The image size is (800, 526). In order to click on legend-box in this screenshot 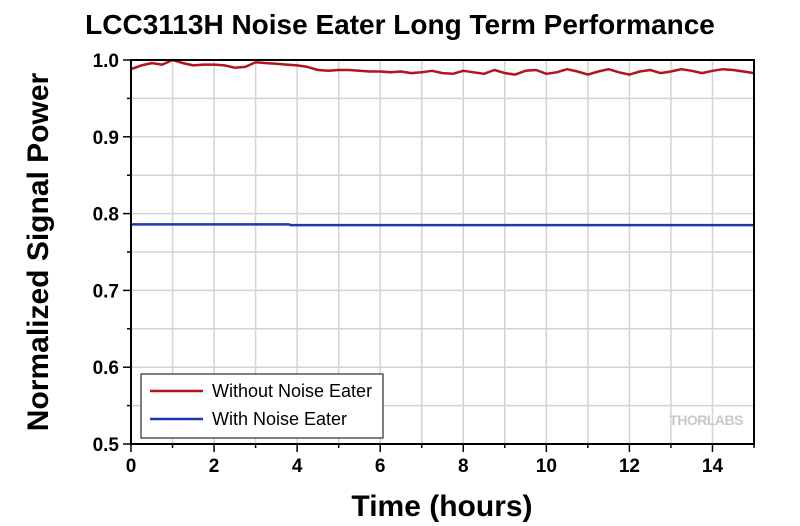, I will do `click(262, 406)`.